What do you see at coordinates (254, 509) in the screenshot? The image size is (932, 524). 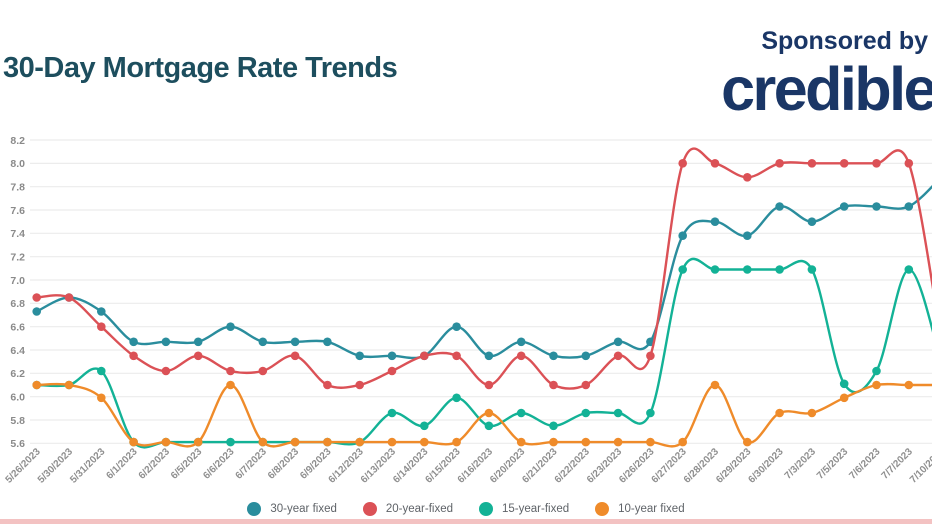 I see `legend-swatch-30-year-fixed` at bounding box center [254, 509].